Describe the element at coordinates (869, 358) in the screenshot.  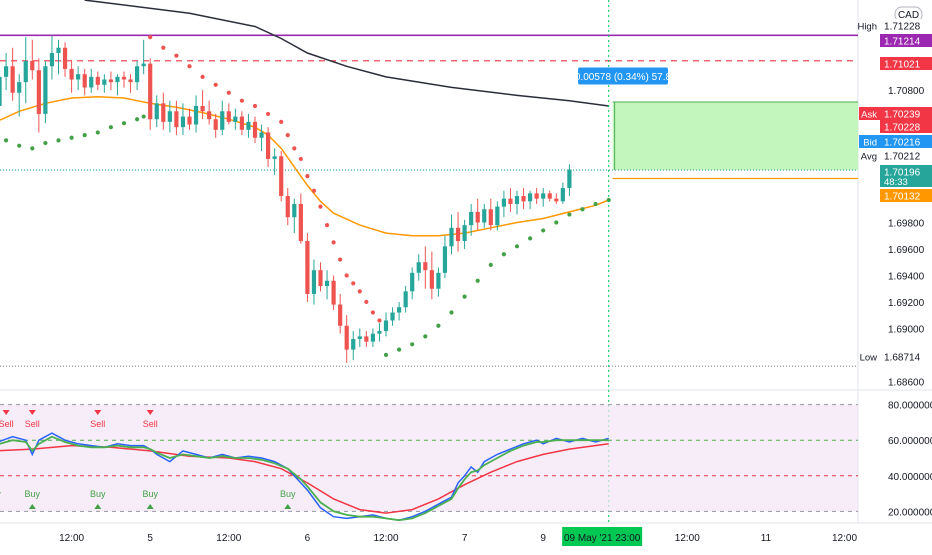
I see `axis-price-tag: Low` at that location.